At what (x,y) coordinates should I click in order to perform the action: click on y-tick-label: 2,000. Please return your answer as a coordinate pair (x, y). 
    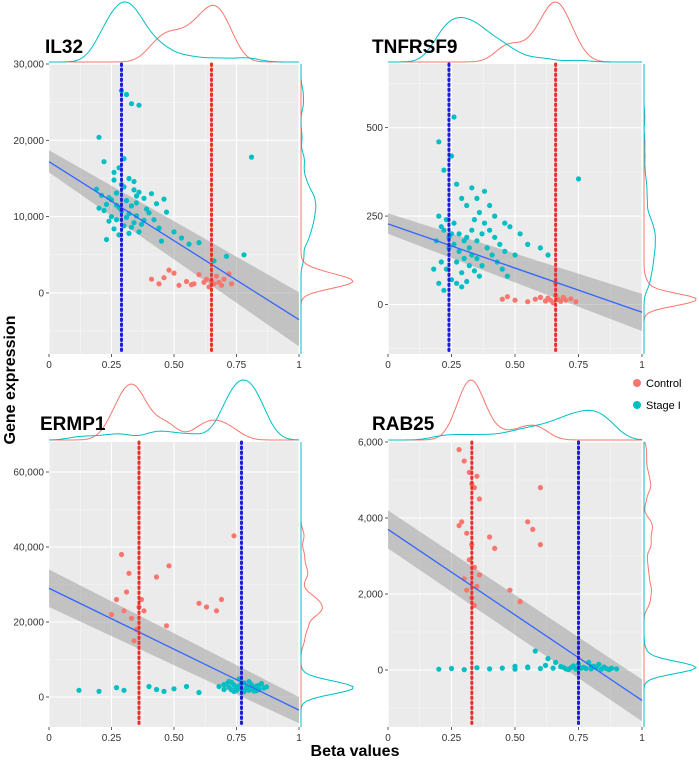
    Looking at the image, I should click on (370, 595).